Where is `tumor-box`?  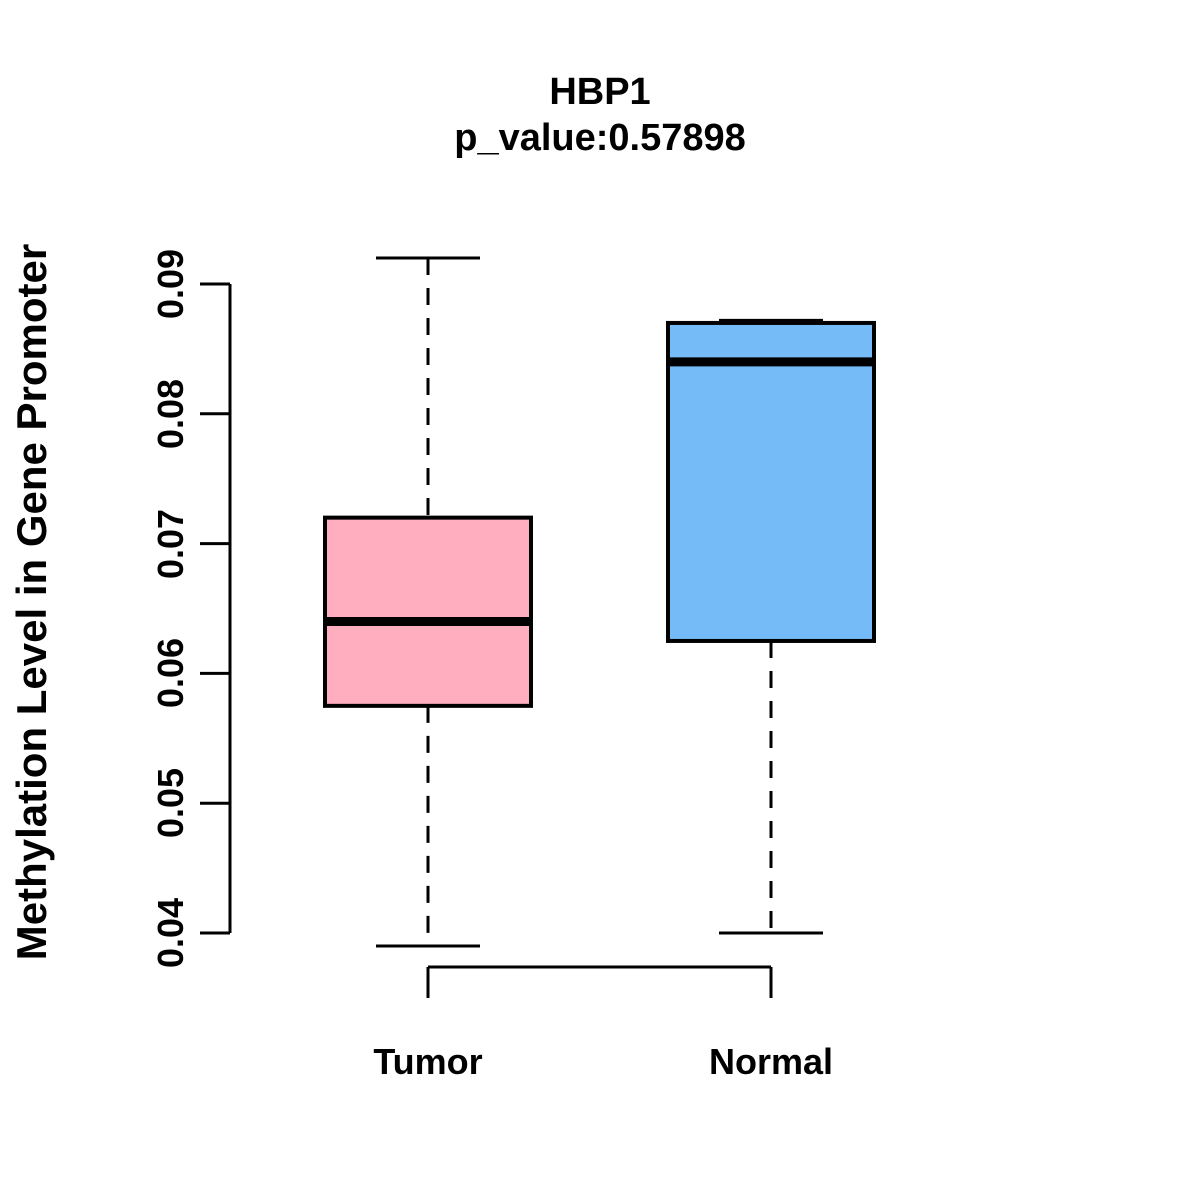
tumor-box is located at coordinates (428, 611).